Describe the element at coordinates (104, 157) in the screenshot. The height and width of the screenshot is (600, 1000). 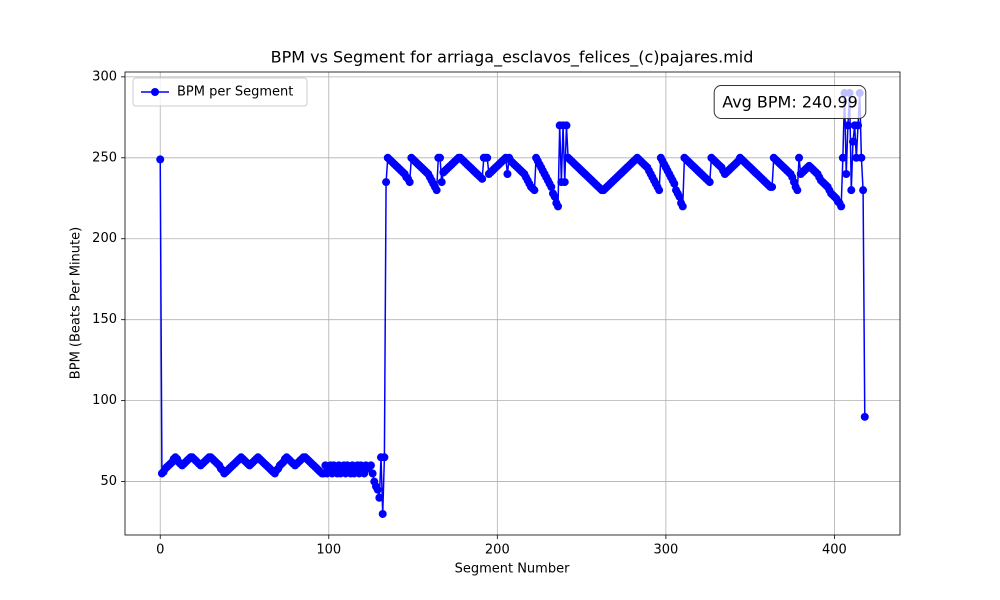
I see `y-tick-label: 250` at that location.